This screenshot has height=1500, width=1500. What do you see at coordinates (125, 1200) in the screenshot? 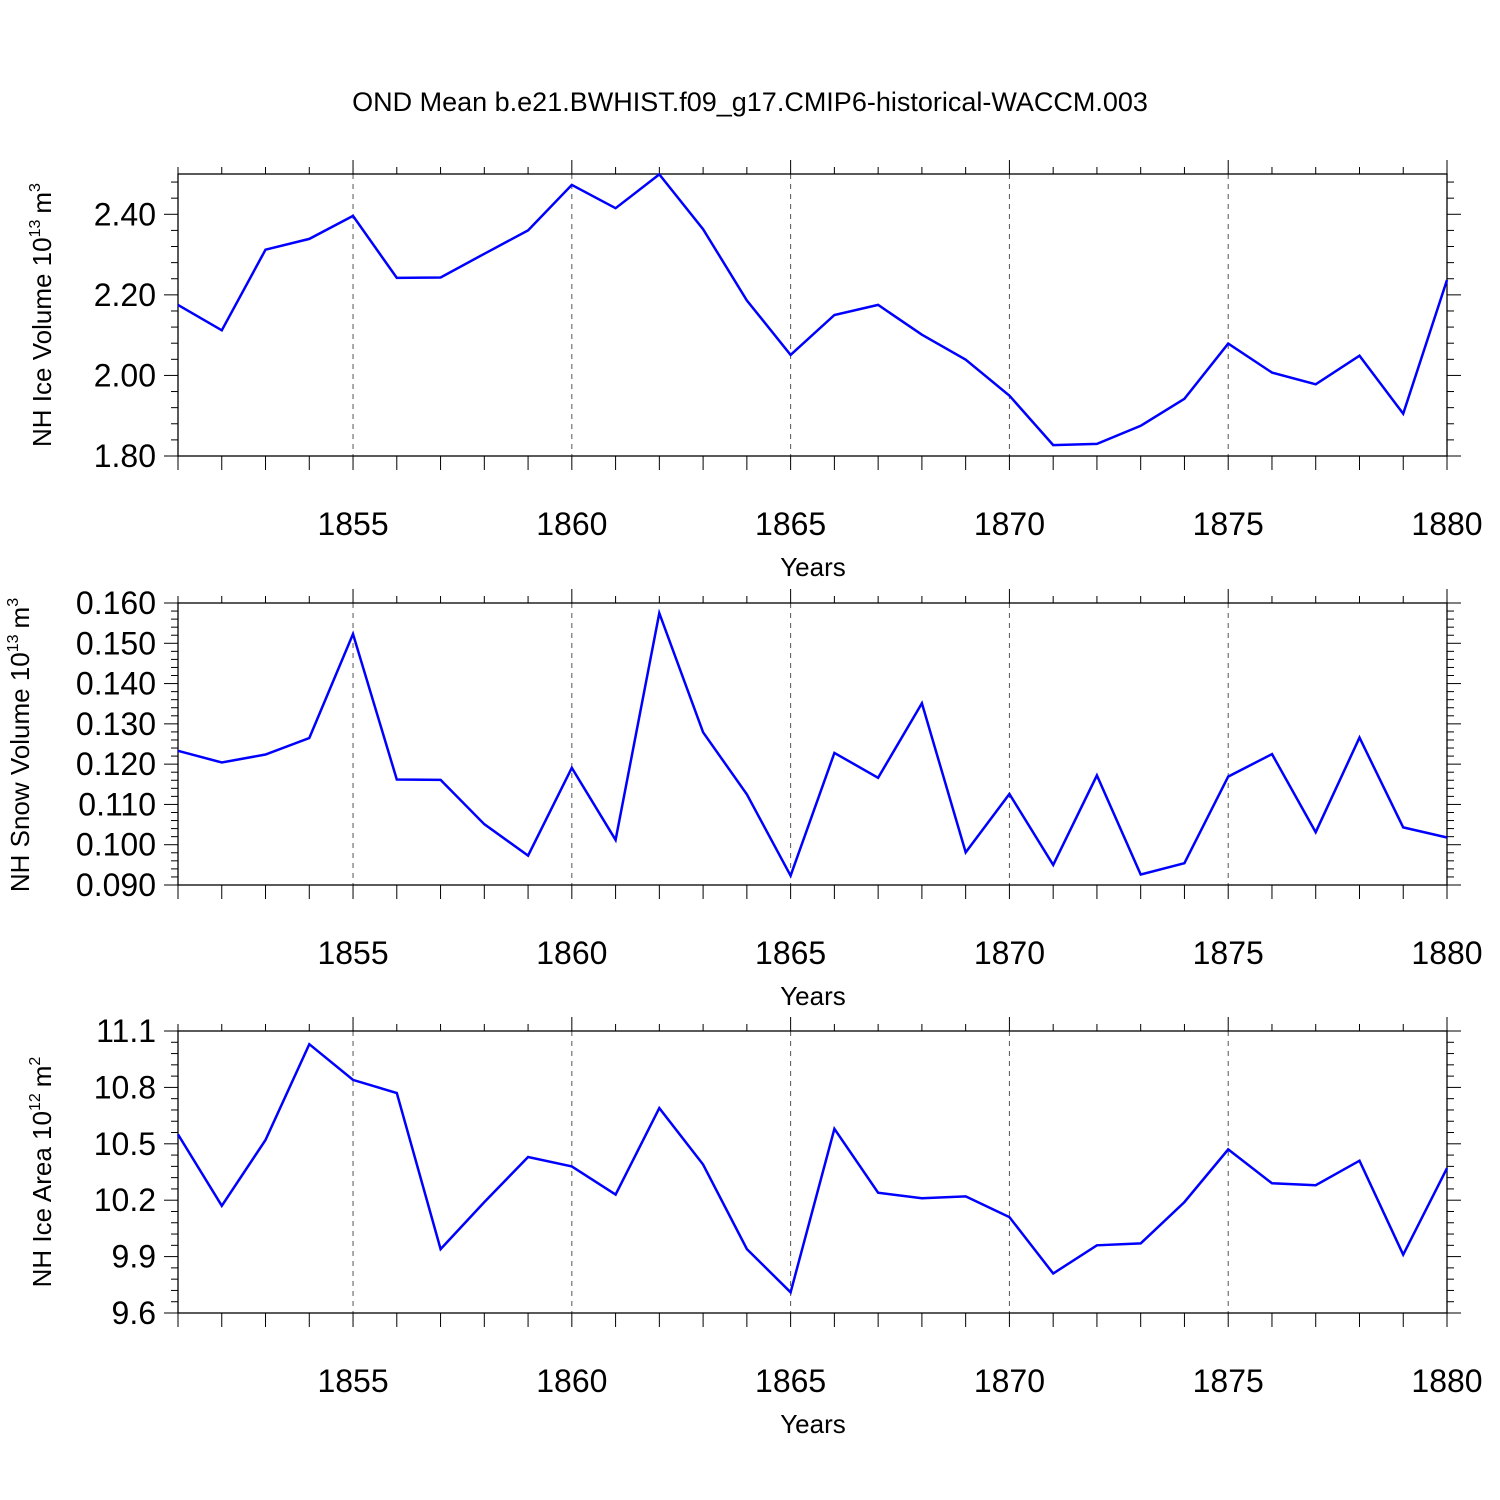
I see `y-tick-label: 10.2` at bounding box center [125, 1200].